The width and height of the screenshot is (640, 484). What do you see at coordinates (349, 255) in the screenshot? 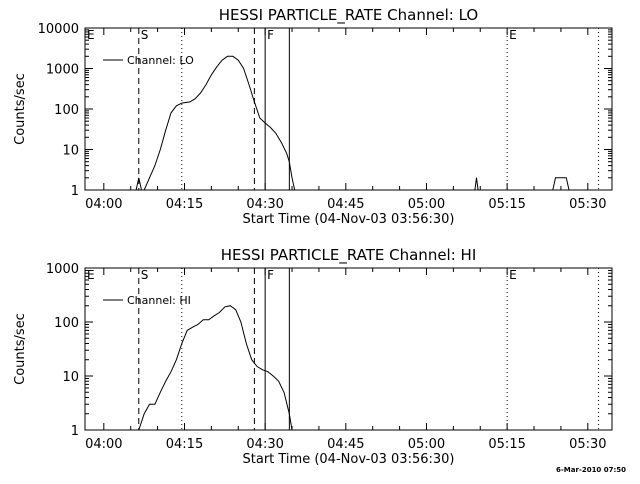
I see `chart-title: HESSI PARTICLE_RATE Channel: HI` at bounding box center [349, 255].